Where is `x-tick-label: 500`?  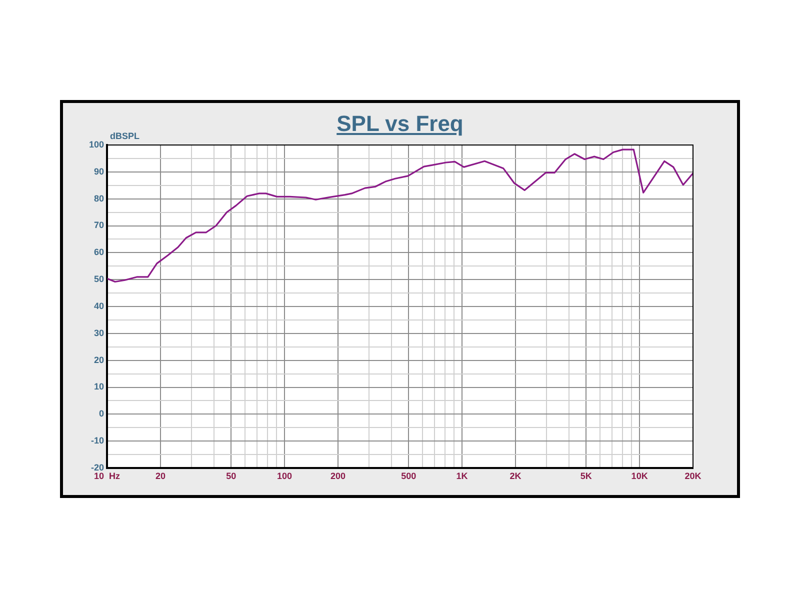
x-tick-label: 500 is located at coordinates (408, 475).